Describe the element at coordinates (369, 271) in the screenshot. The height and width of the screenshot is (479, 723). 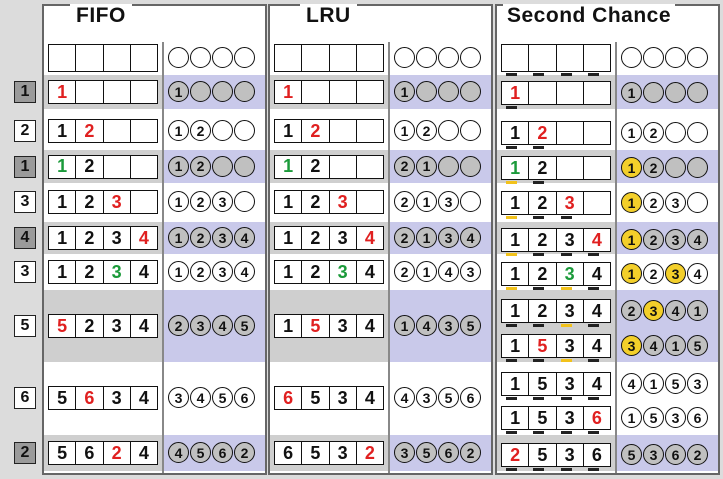
I see `lru-frame-cell: 4` at that location.